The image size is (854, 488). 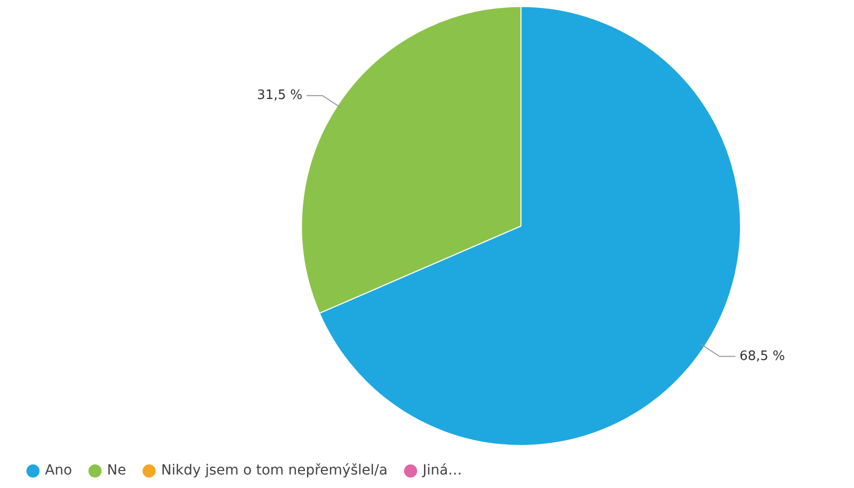 I want to click on legend-label: Nikdy jsem o tom nepřemýšlel/a, so click(x=274, y=470).